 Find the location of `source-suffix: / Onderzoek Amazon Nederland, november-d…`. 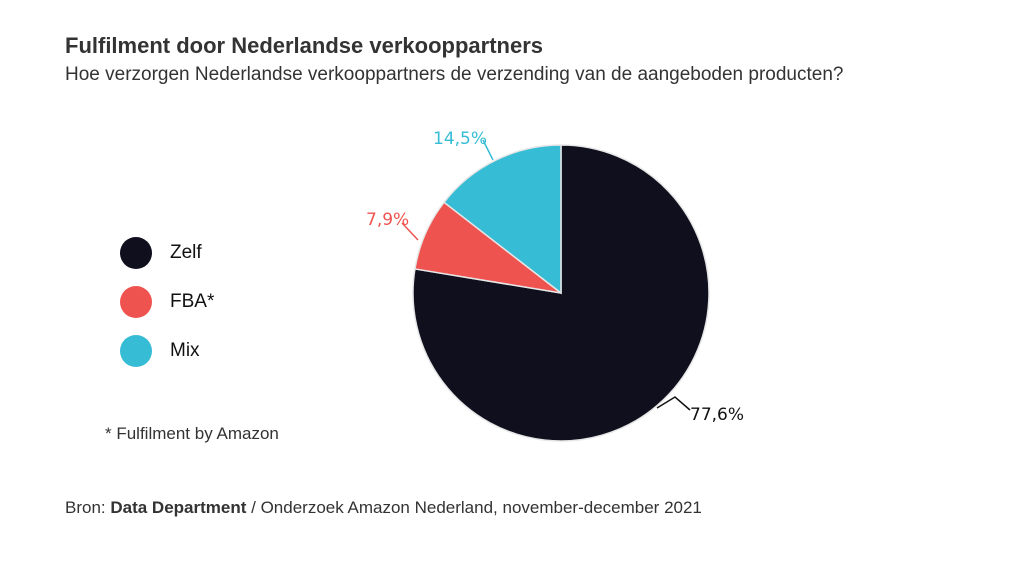

source-suffix: / Onderzoek Amazon Nederland, november-d… is located at coordinates (474, 507).